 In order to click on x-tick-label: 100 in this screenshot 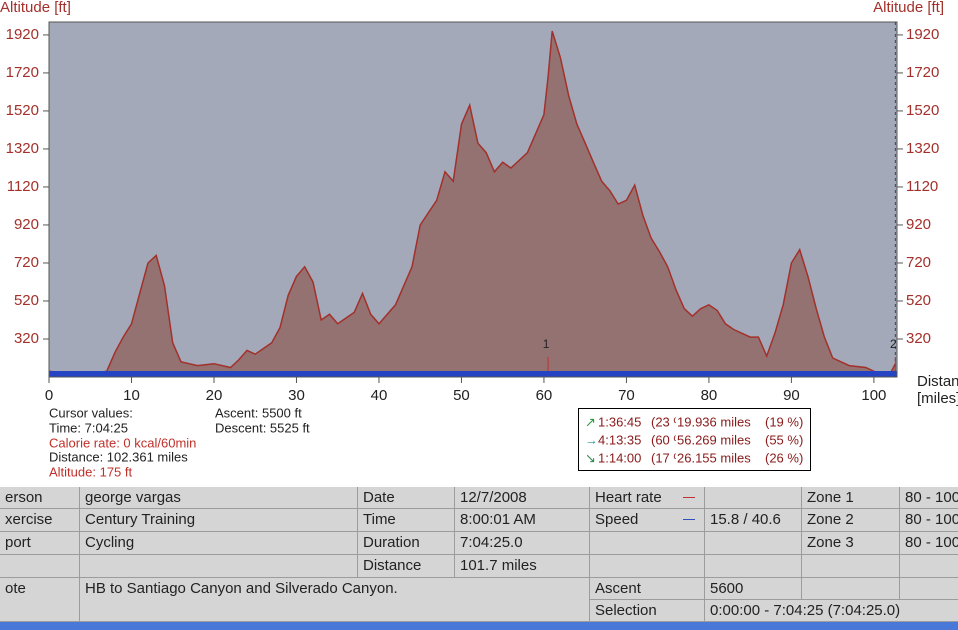, I will do `click(873, 395)`.